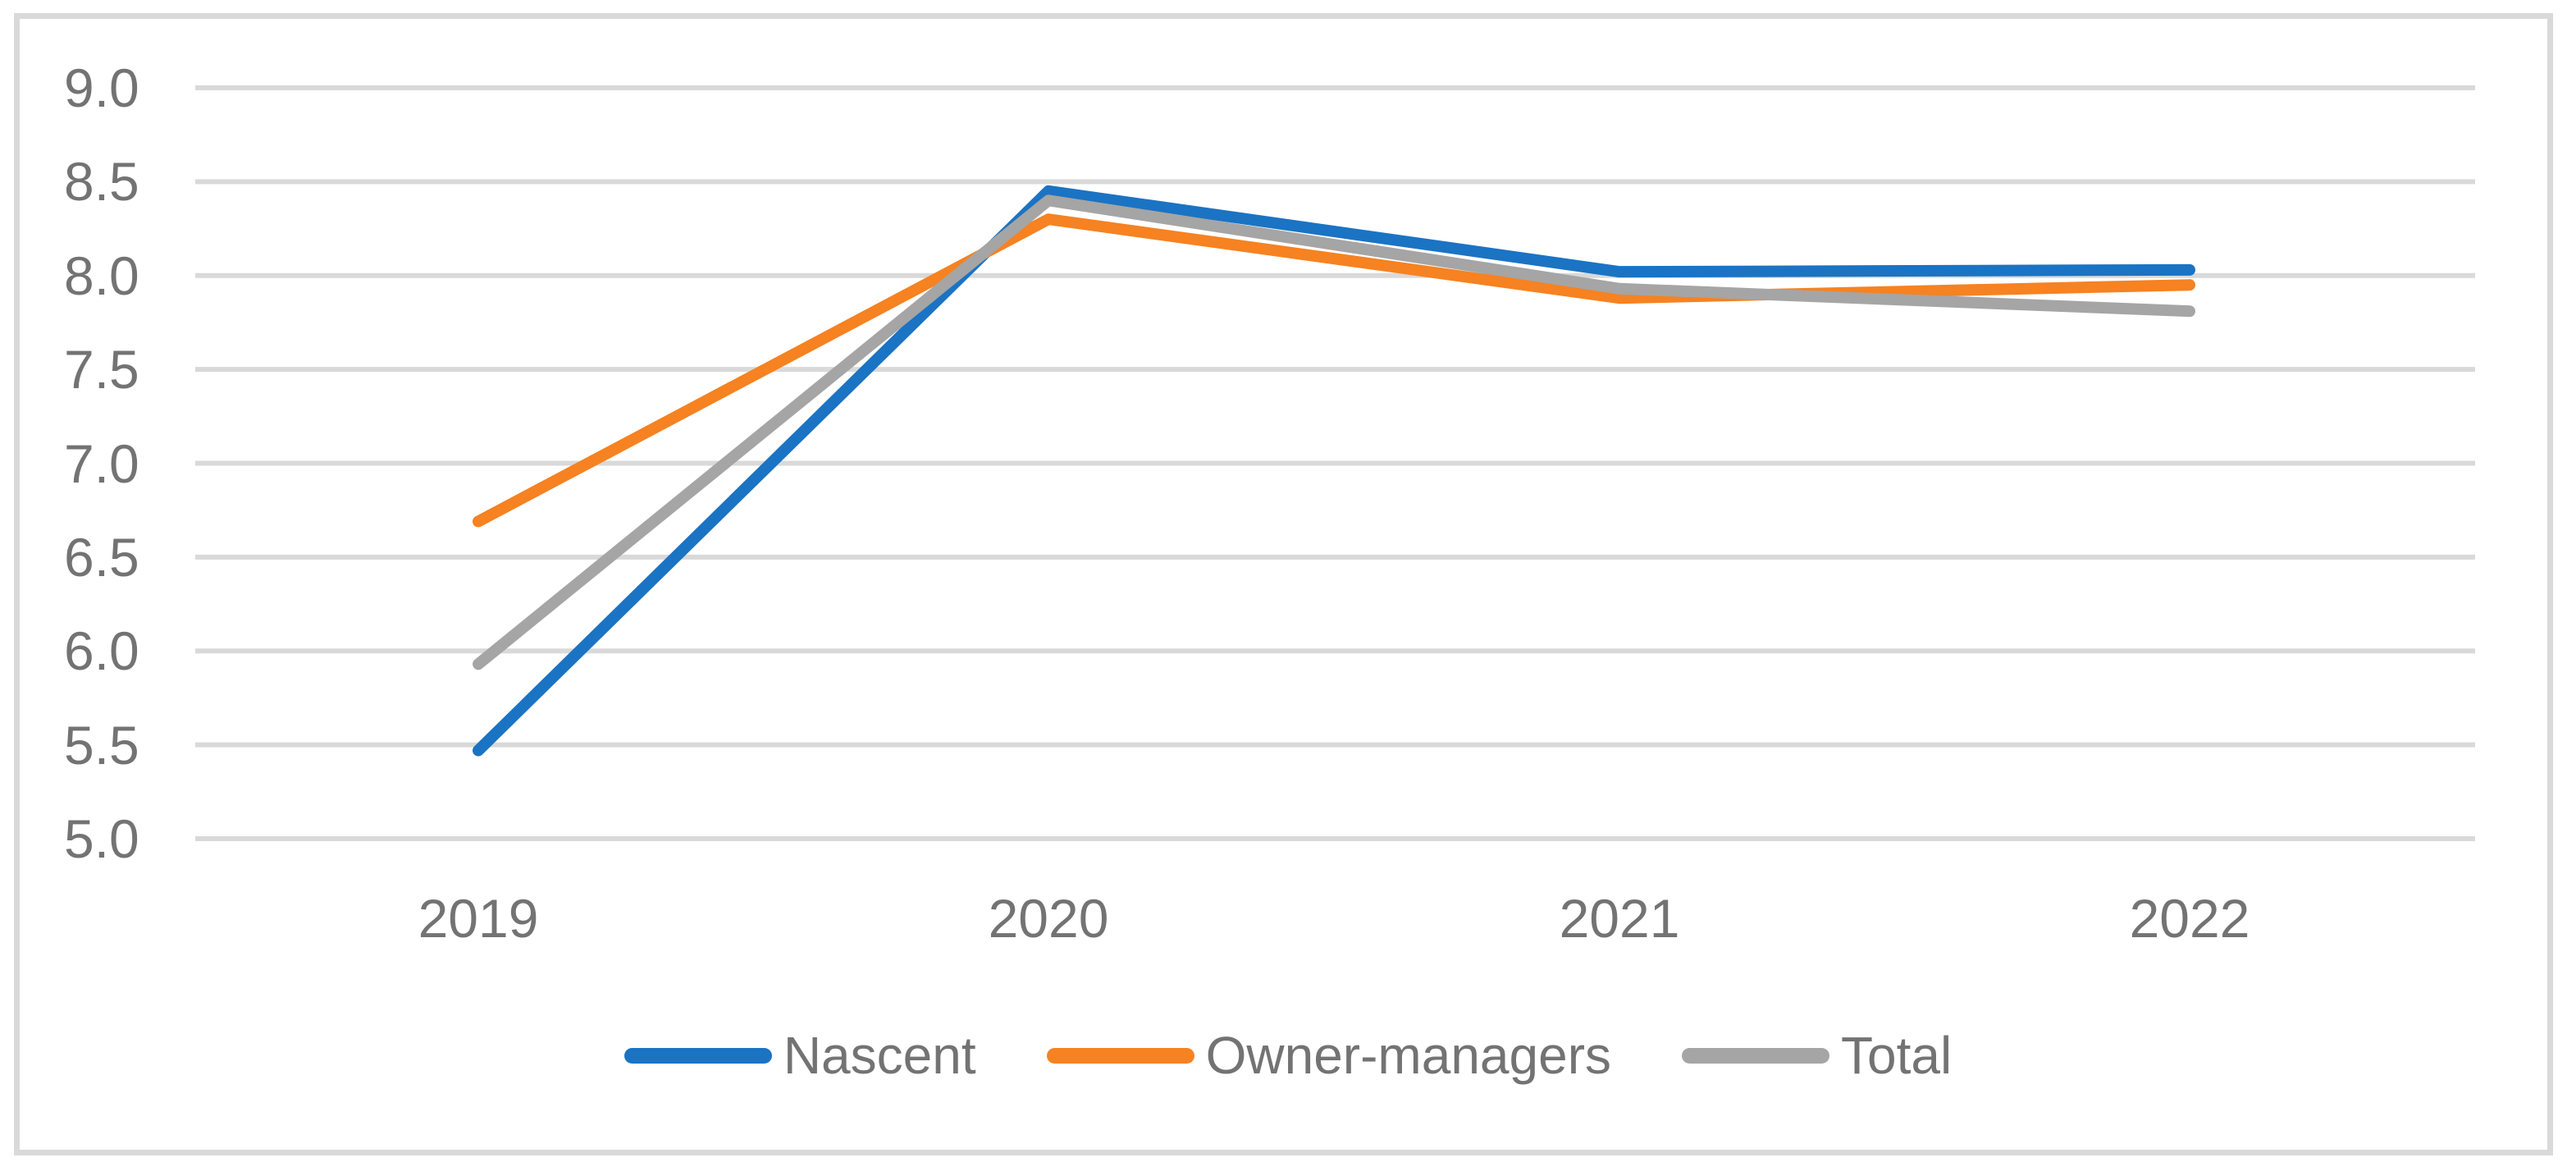 This screenshot has height=1176, width=2576. What do you see at coordinates (102, 275) in the screenshot?
I see `y-axis-tick-label: 8.0` at bounding box center [102, 275].